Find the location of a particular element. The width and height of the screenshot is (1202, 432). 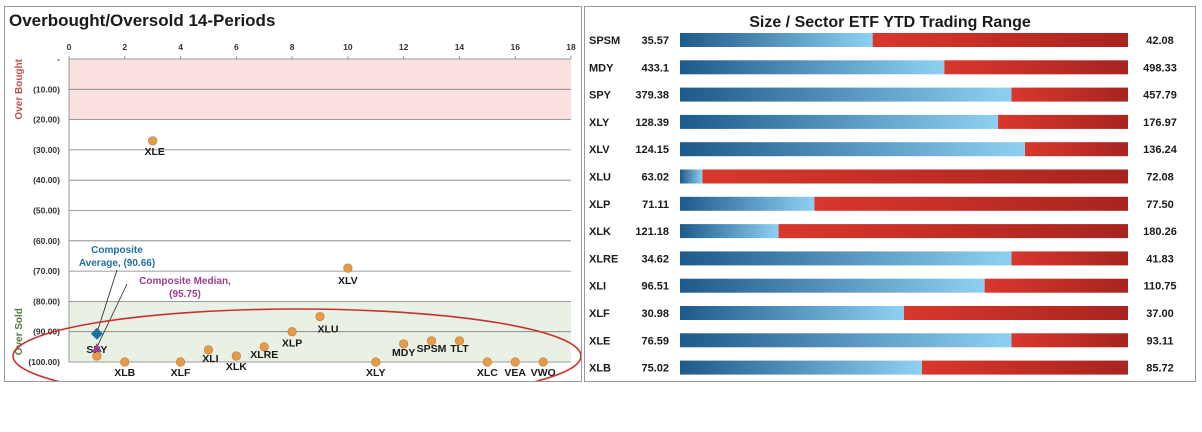

row-ticker: XLU is located at coordinates (600, 178).